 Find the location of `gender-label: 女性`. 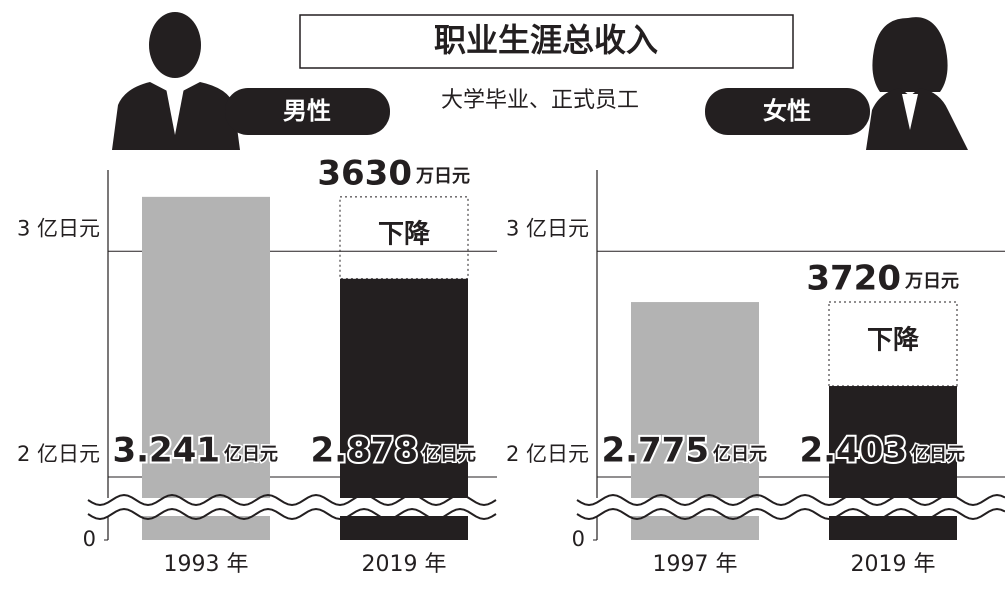

gender-label: 女性 is located at coordinates (787, 111).